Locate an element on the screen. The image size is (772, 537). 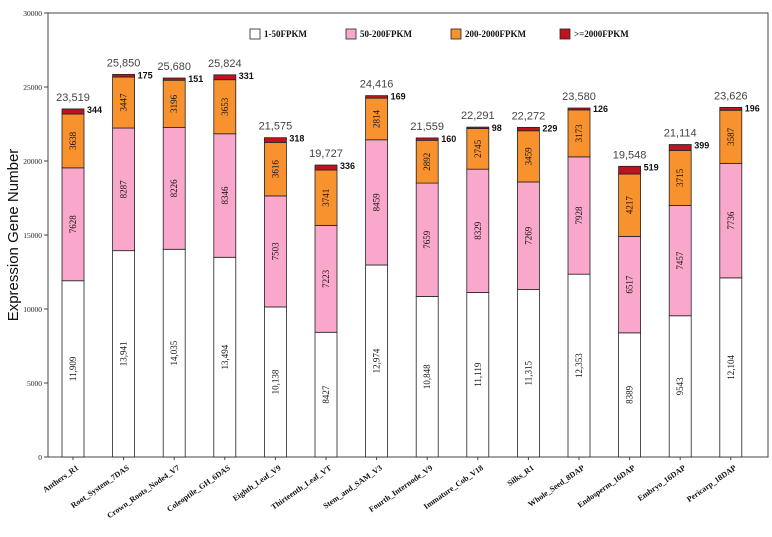
y-tick-label: 5000 is located at coordinates (34, 383).